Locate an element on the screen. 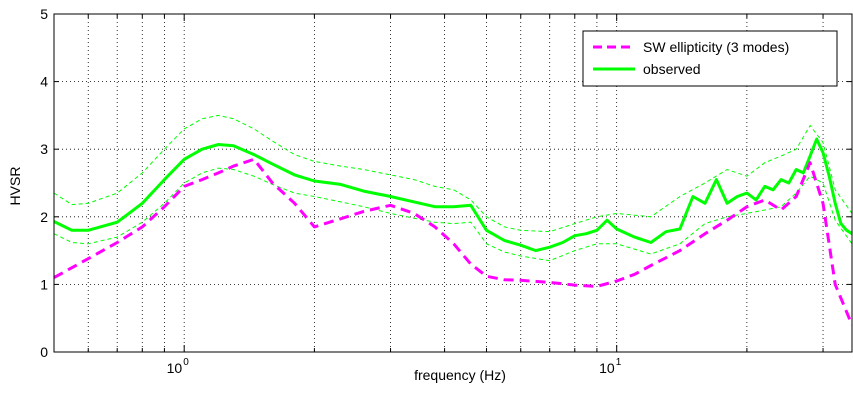 This screenshot has width=853, height=409. y-tick-label: 2 is located at coordinates (44, 217).